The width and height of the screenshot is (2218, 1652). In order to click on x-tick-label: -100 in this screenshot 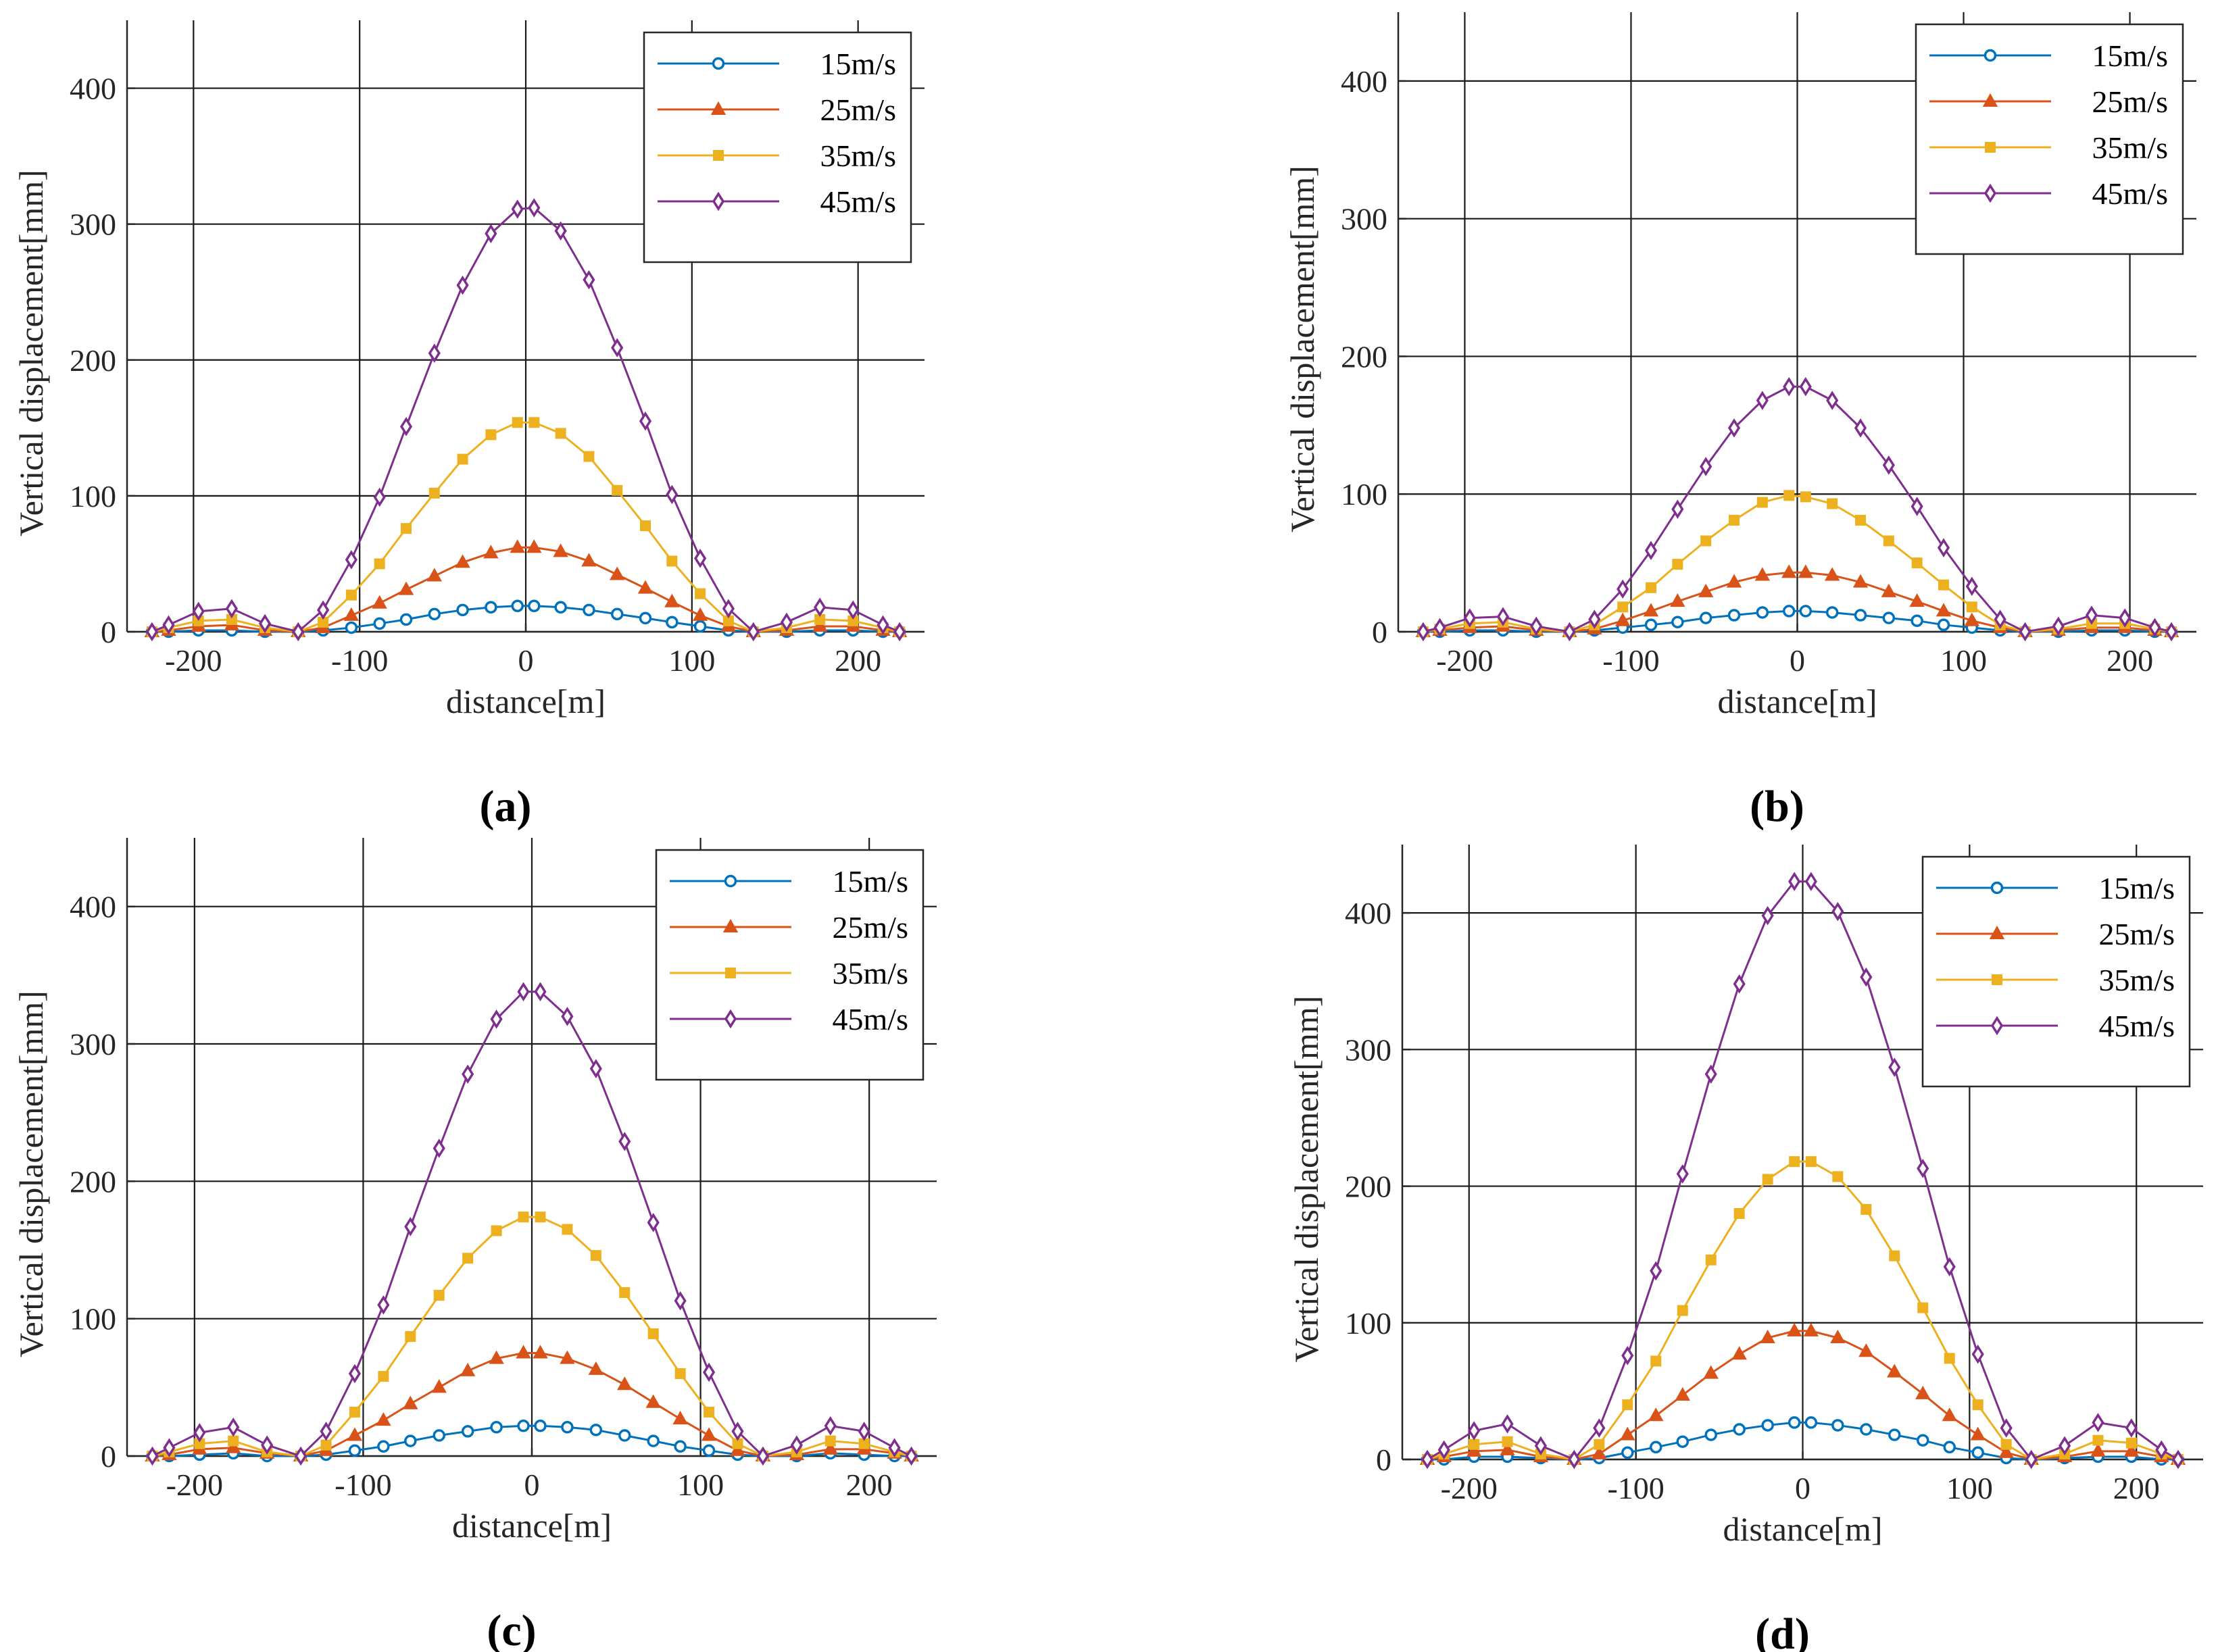, I will do `click(1635, 1488)`.